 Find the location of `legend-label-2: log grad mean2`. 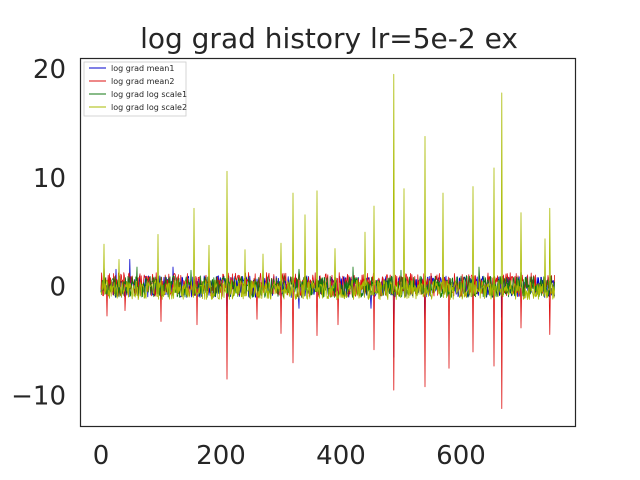

legend-label-2: log grad mean2 is located at coordinates (142, 81).